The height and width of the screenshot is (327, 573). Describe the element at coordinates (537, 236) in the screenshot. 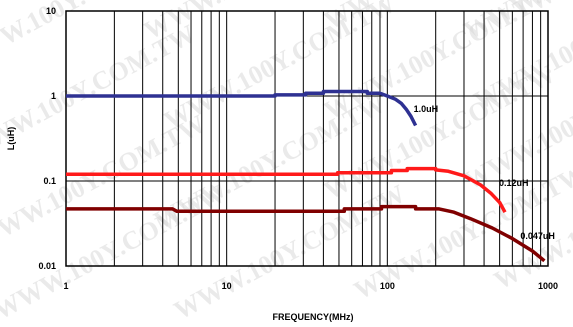

I see `series-label: 0.047uH` at that location.